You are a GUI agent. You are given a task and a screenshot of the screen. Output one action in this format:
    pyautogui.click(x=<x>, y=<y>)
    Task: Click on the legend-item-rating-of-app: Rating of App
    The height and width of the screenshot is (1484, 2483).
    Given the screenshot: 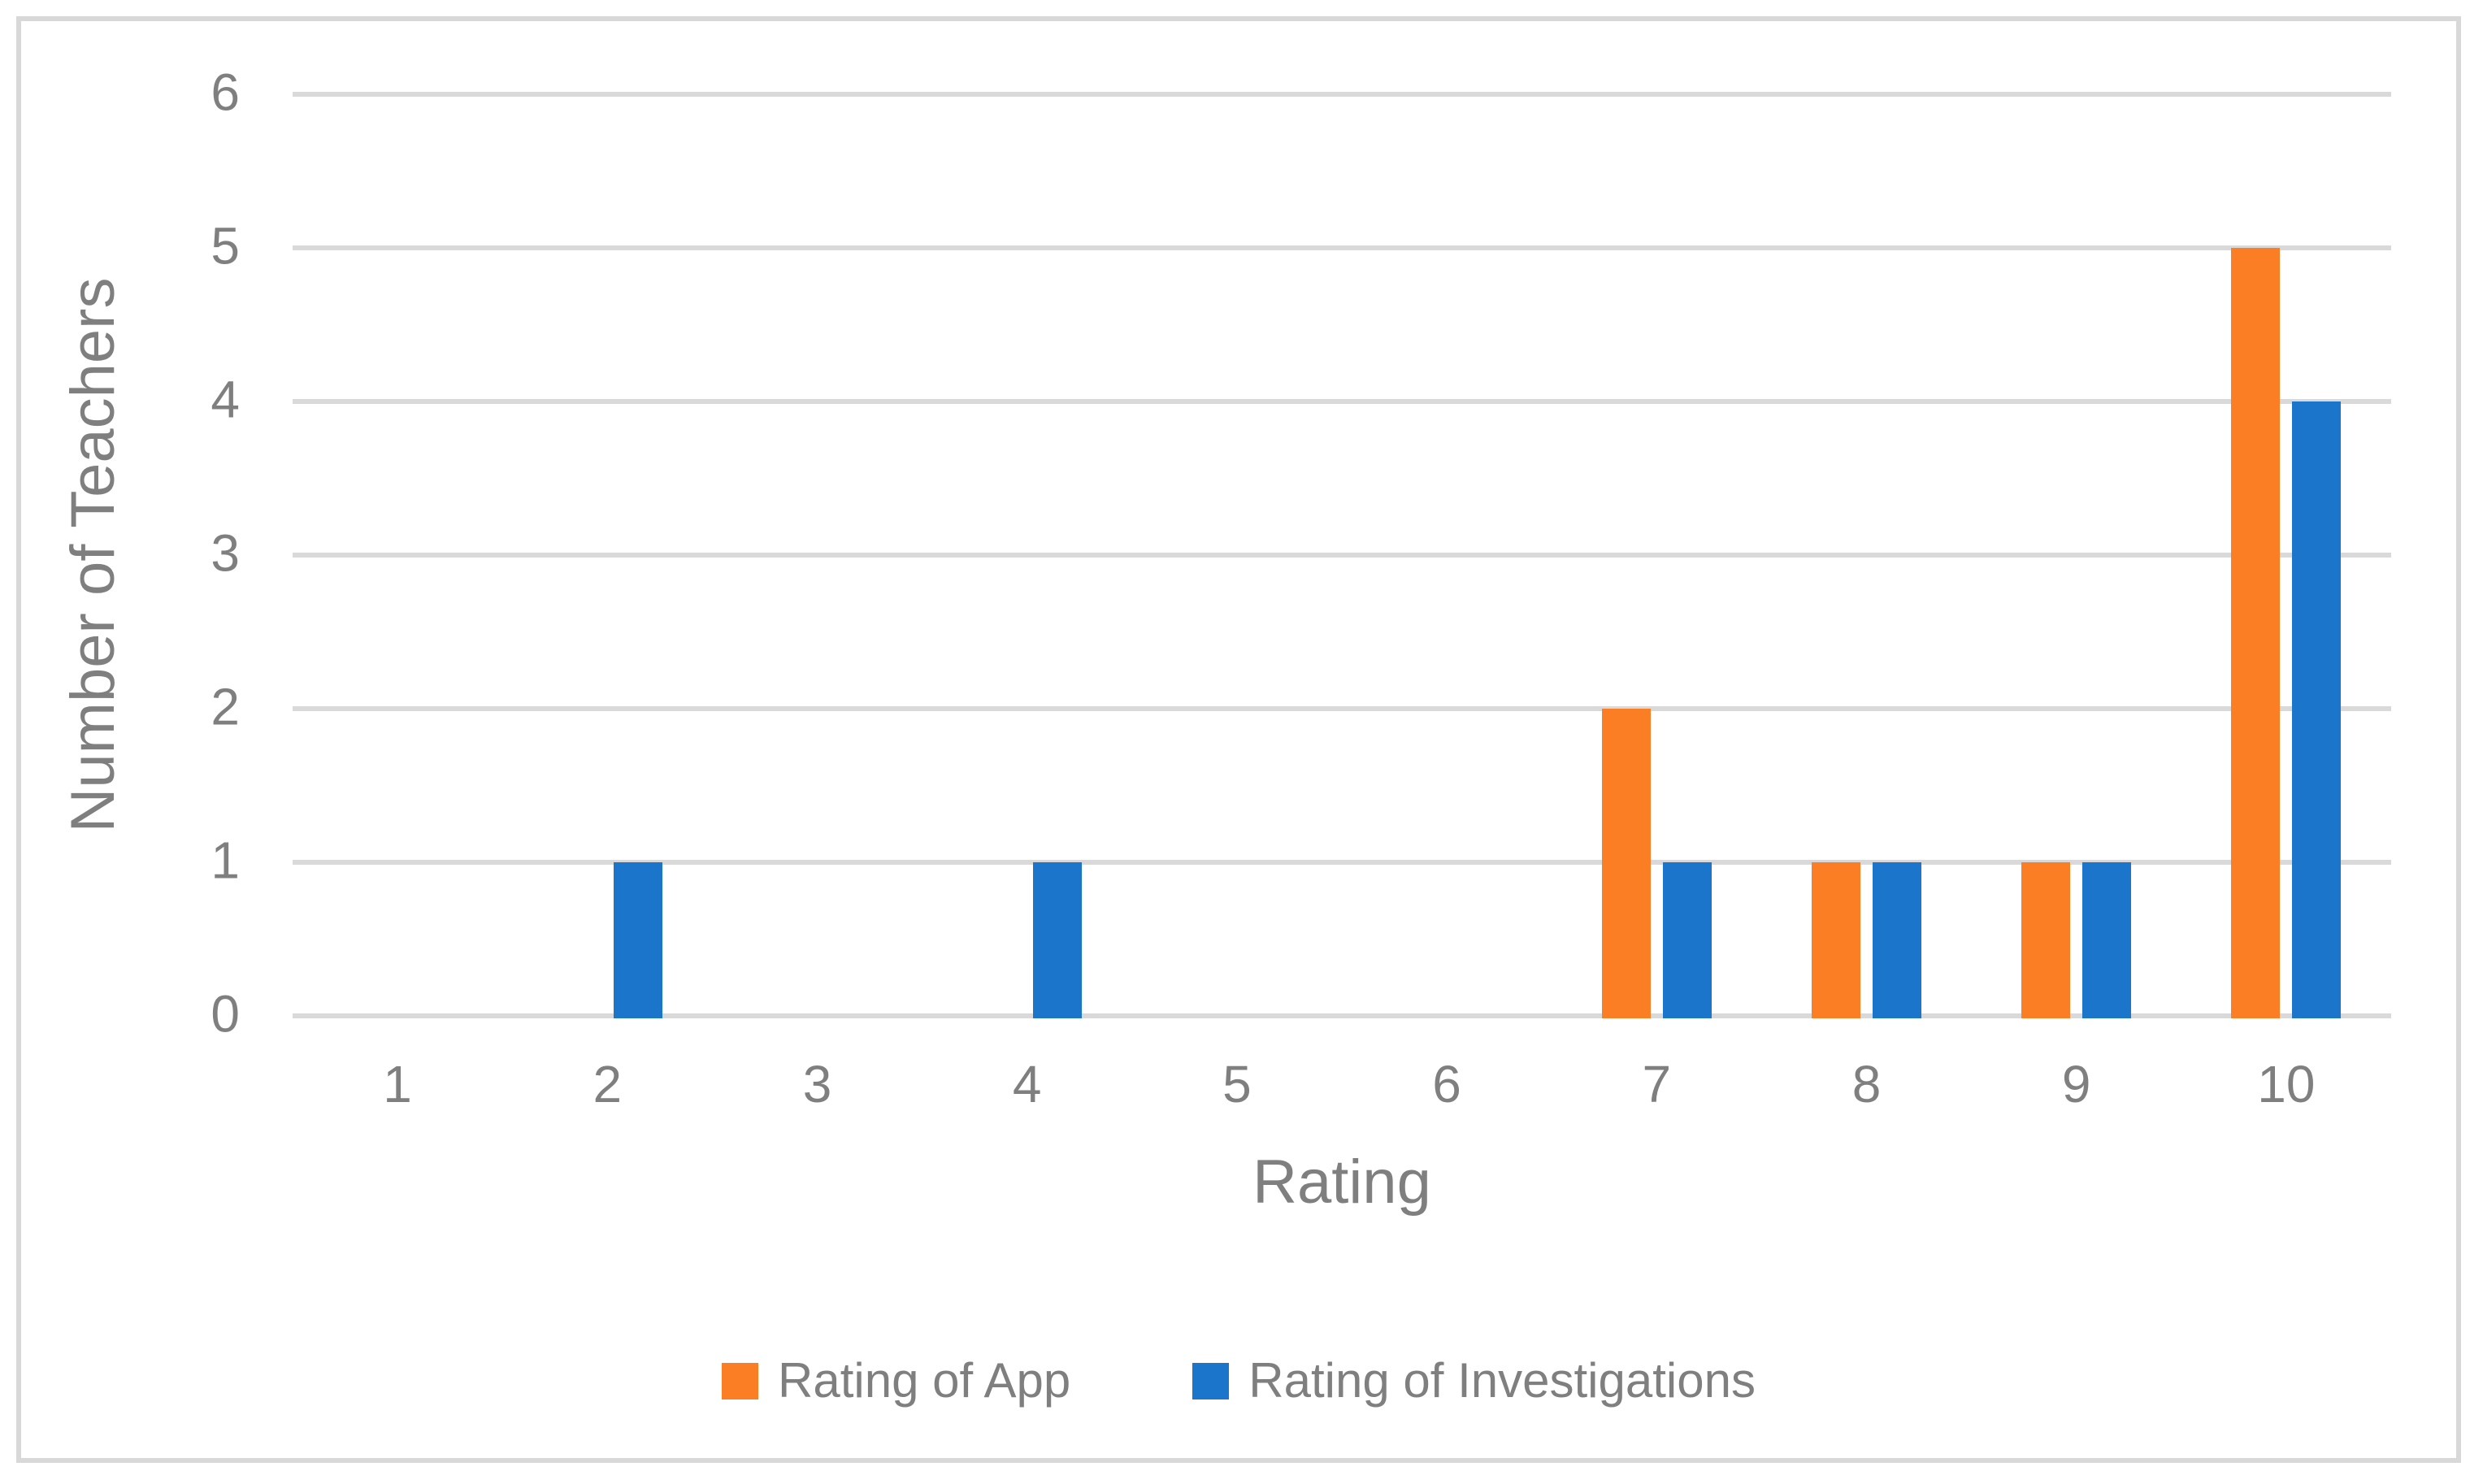 What is the action you would take?
    pyautogui.click(x=896, y=1380)
    